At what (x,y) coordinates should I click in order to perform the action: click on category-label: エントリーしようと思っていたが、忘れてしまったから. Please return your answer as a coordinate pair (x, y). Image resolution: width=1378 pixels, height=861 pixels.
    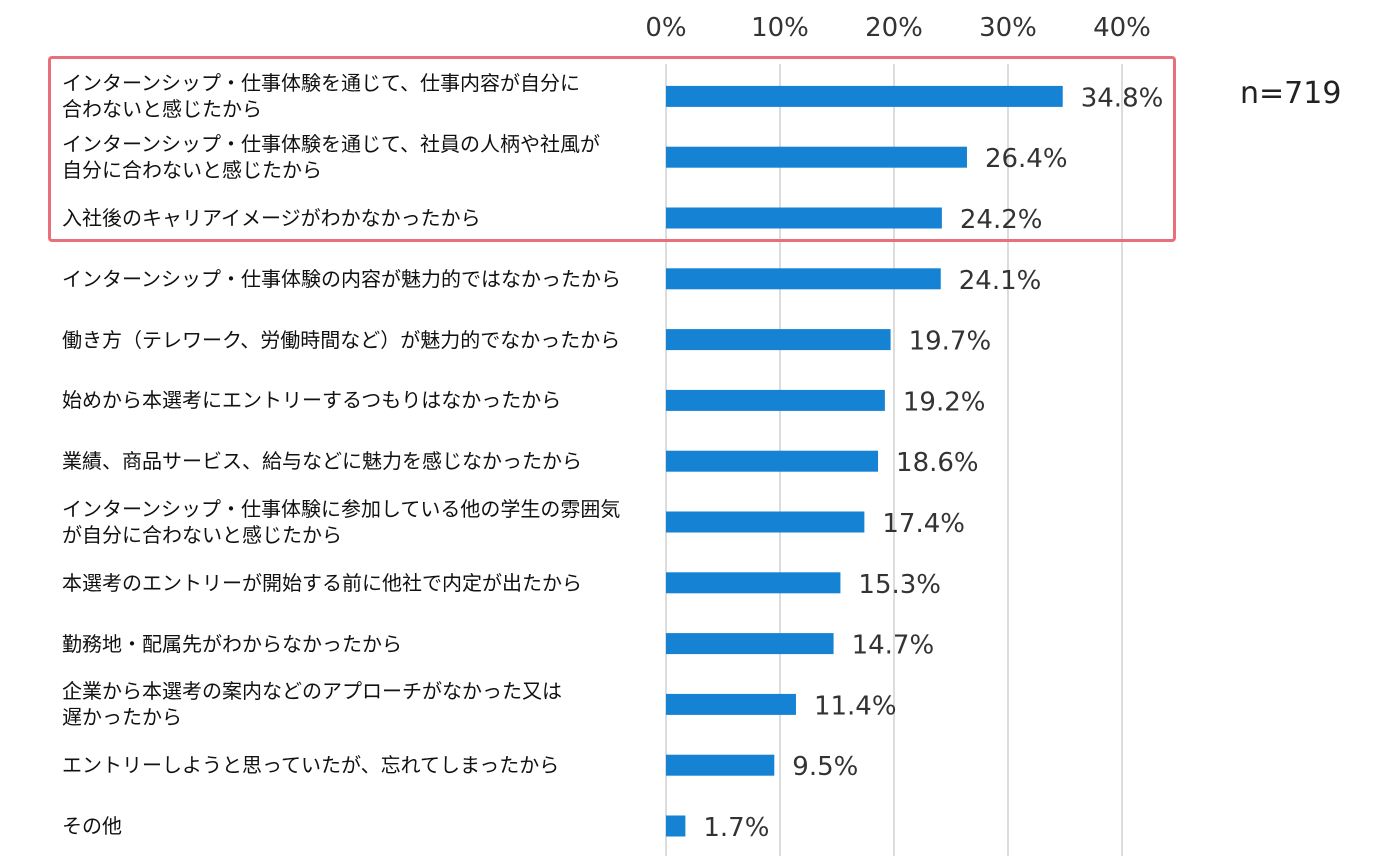
    Looking at the image, I should click on (357, 765).